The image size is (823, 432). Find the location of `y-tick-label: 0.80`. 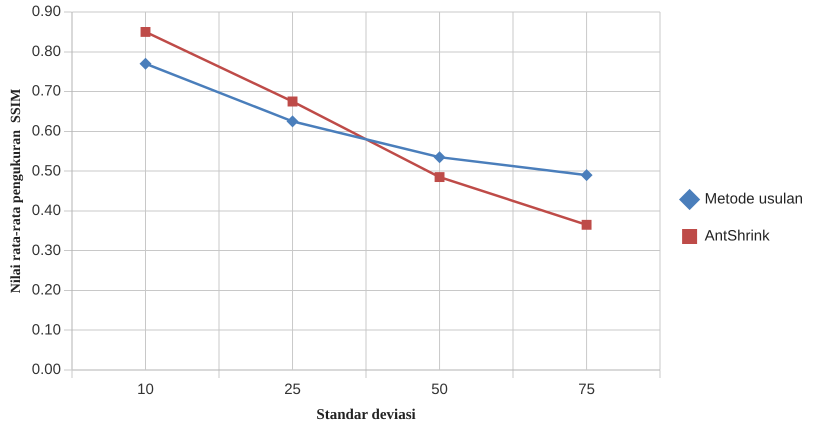

y-tick-label: 0.80 is located at coordinates (46, 51).